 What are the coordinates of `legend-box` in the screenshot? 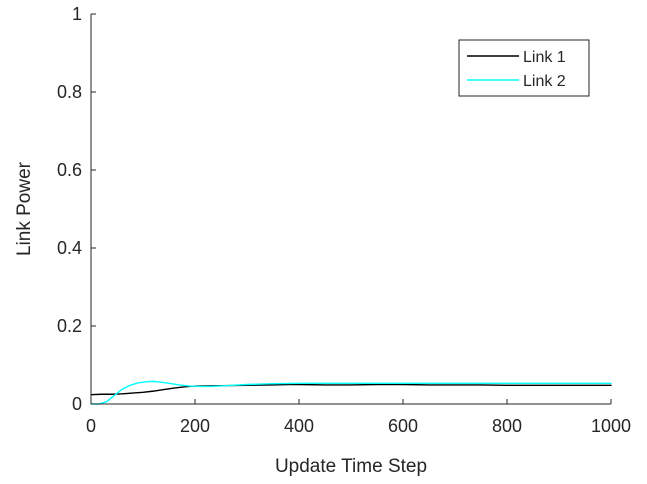 It's located at (524, 68).